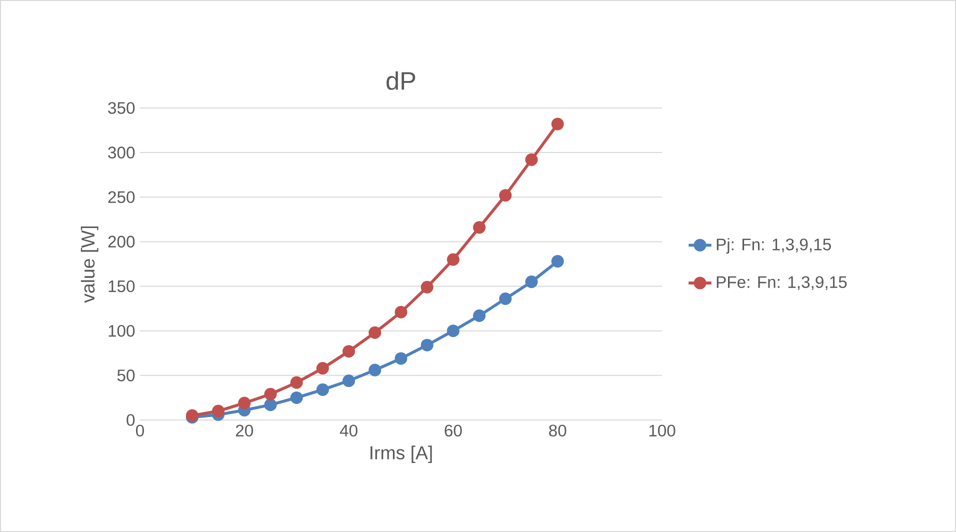 The height and width of the screenshot is (532, 956). I want to click on x-tick-label: 100, so click(662, 430).